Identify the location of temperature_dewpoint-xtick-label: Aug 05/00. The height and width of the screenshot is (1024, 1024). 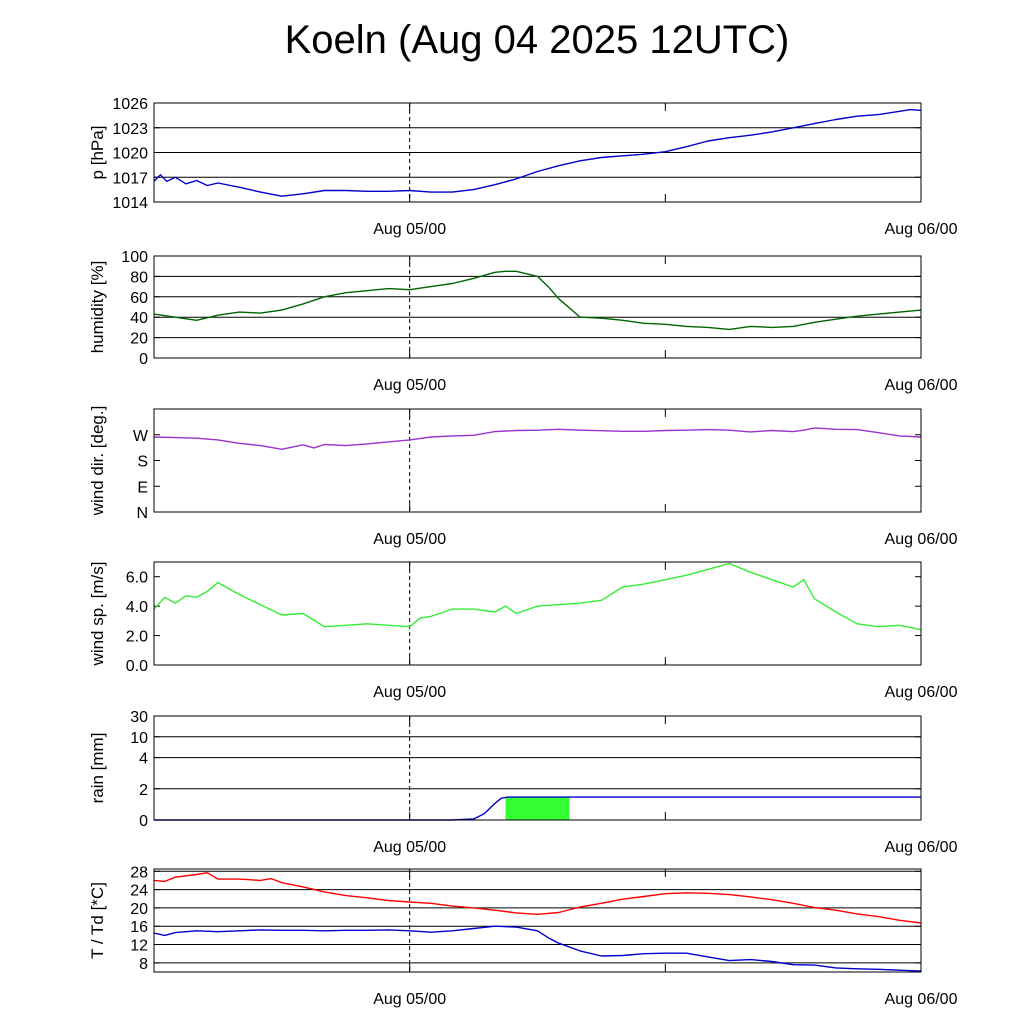
(409, 999).